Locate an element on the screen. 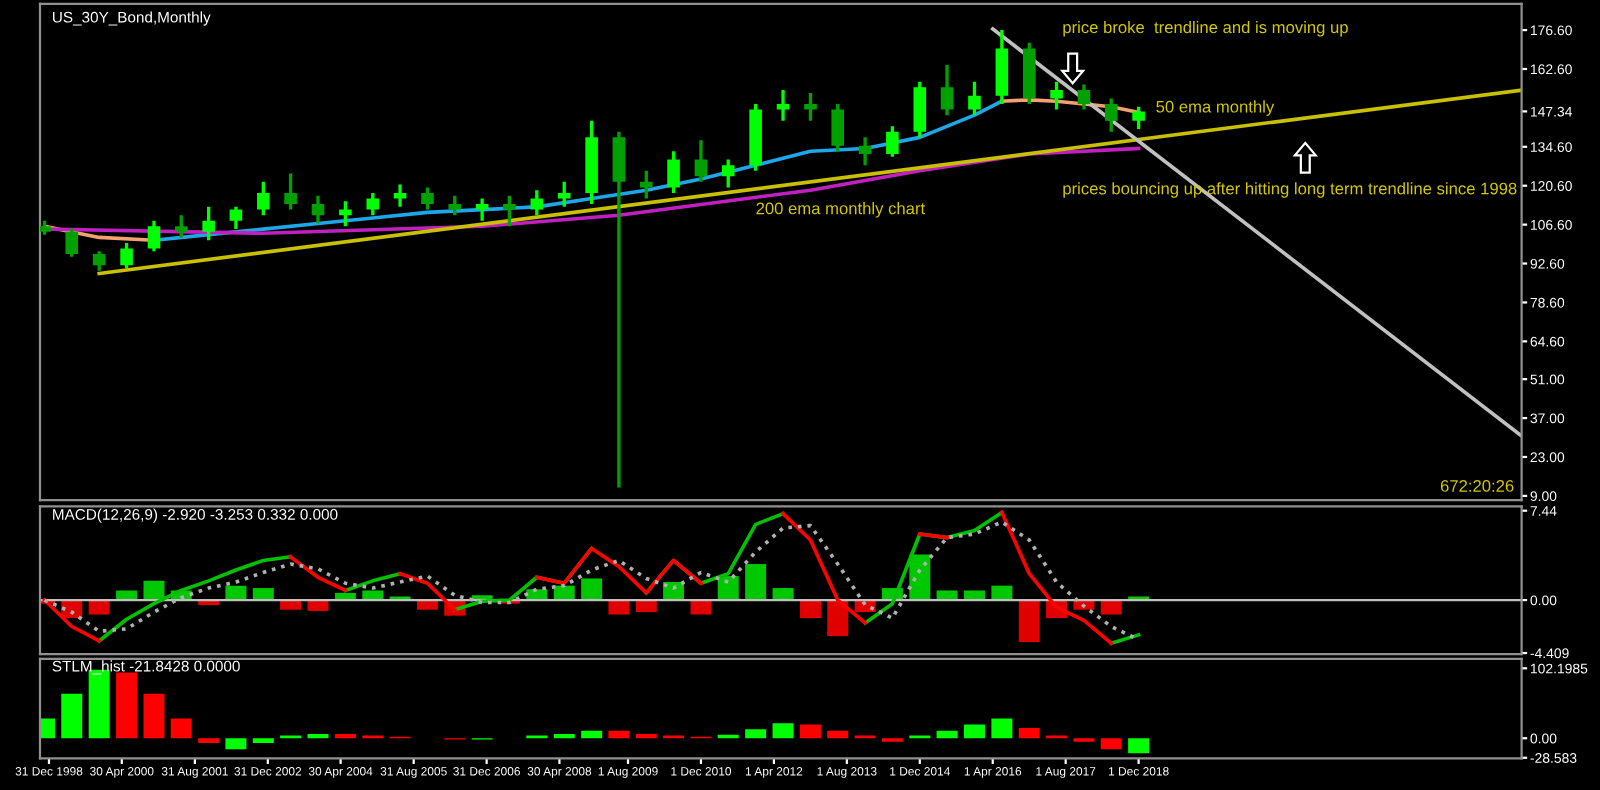 The width and height of the screenshot is (1600, 790). annotation: 200 ema monthly chart is located at coordinates (841, 210).